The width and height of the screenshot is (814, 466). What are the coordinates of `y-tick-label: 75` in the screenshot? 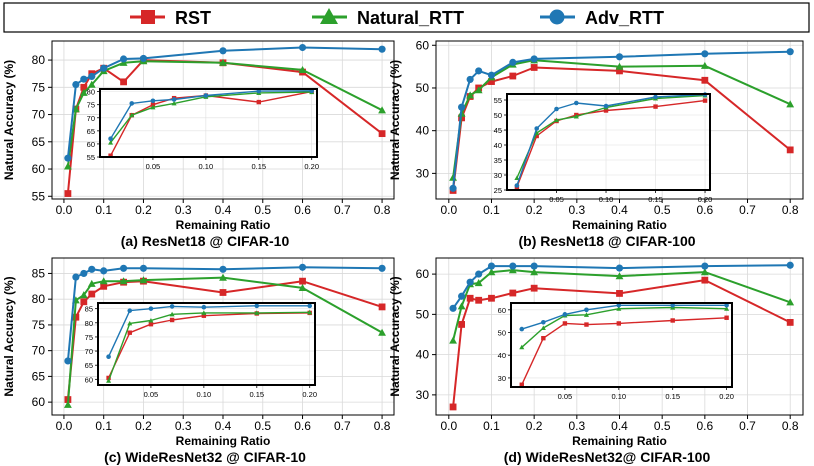 It's located at (39, 325).